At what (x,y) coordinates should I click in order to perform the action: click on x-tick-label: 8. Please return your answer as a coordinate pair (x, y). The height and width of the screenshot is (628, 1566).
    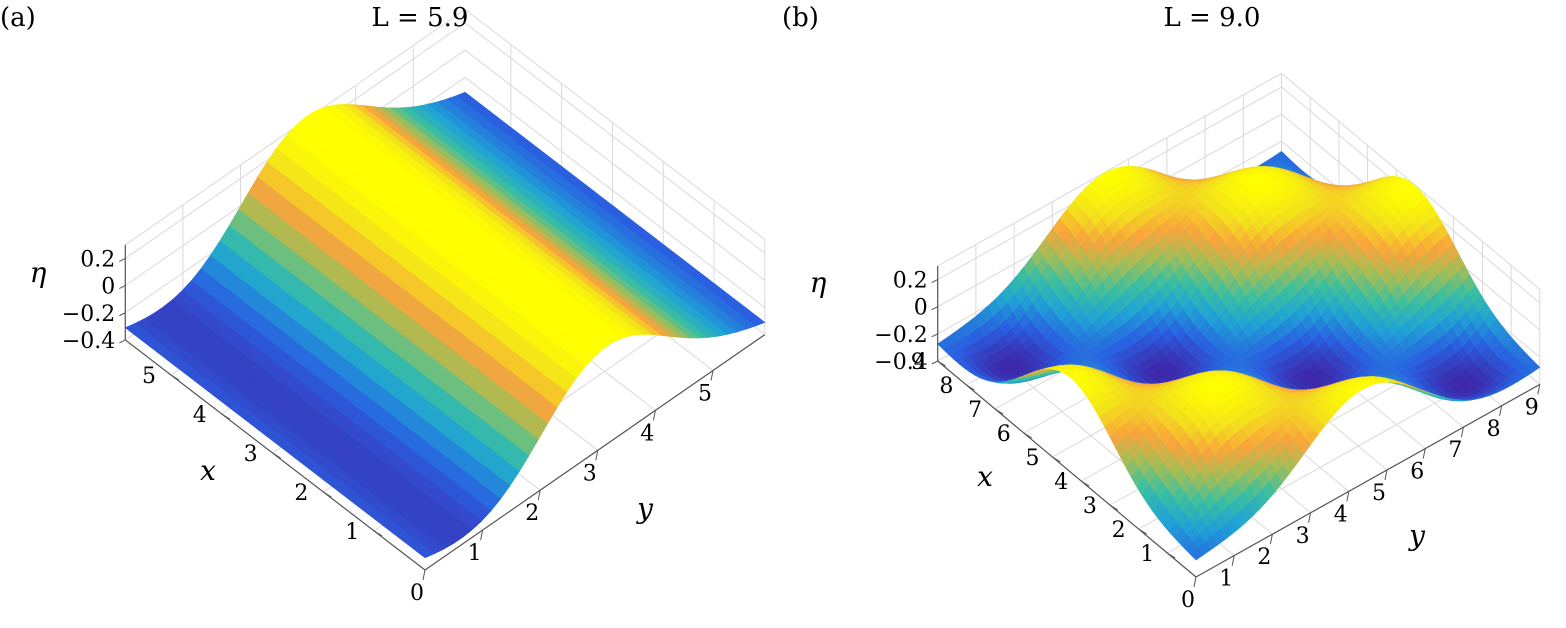
    Looking at the image, I should click on (946, 386).